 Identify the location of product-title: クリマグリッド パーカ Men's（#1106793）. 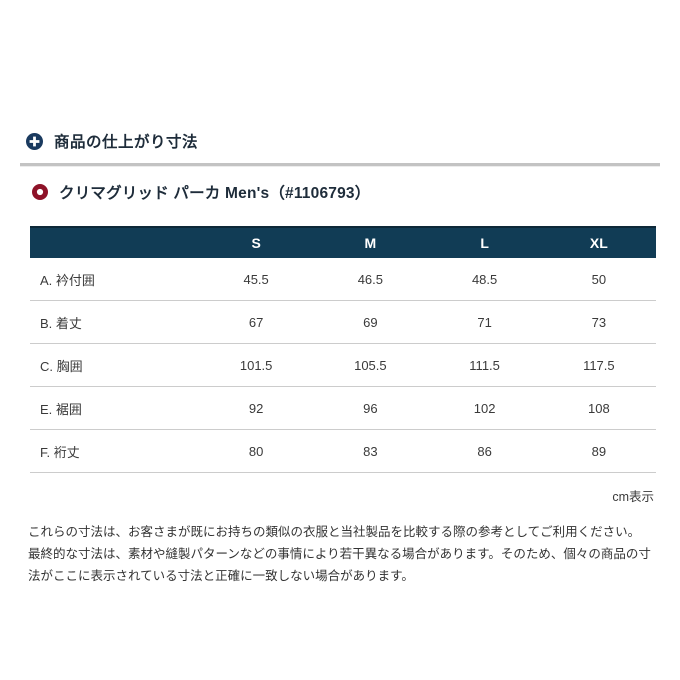
(215, 193).